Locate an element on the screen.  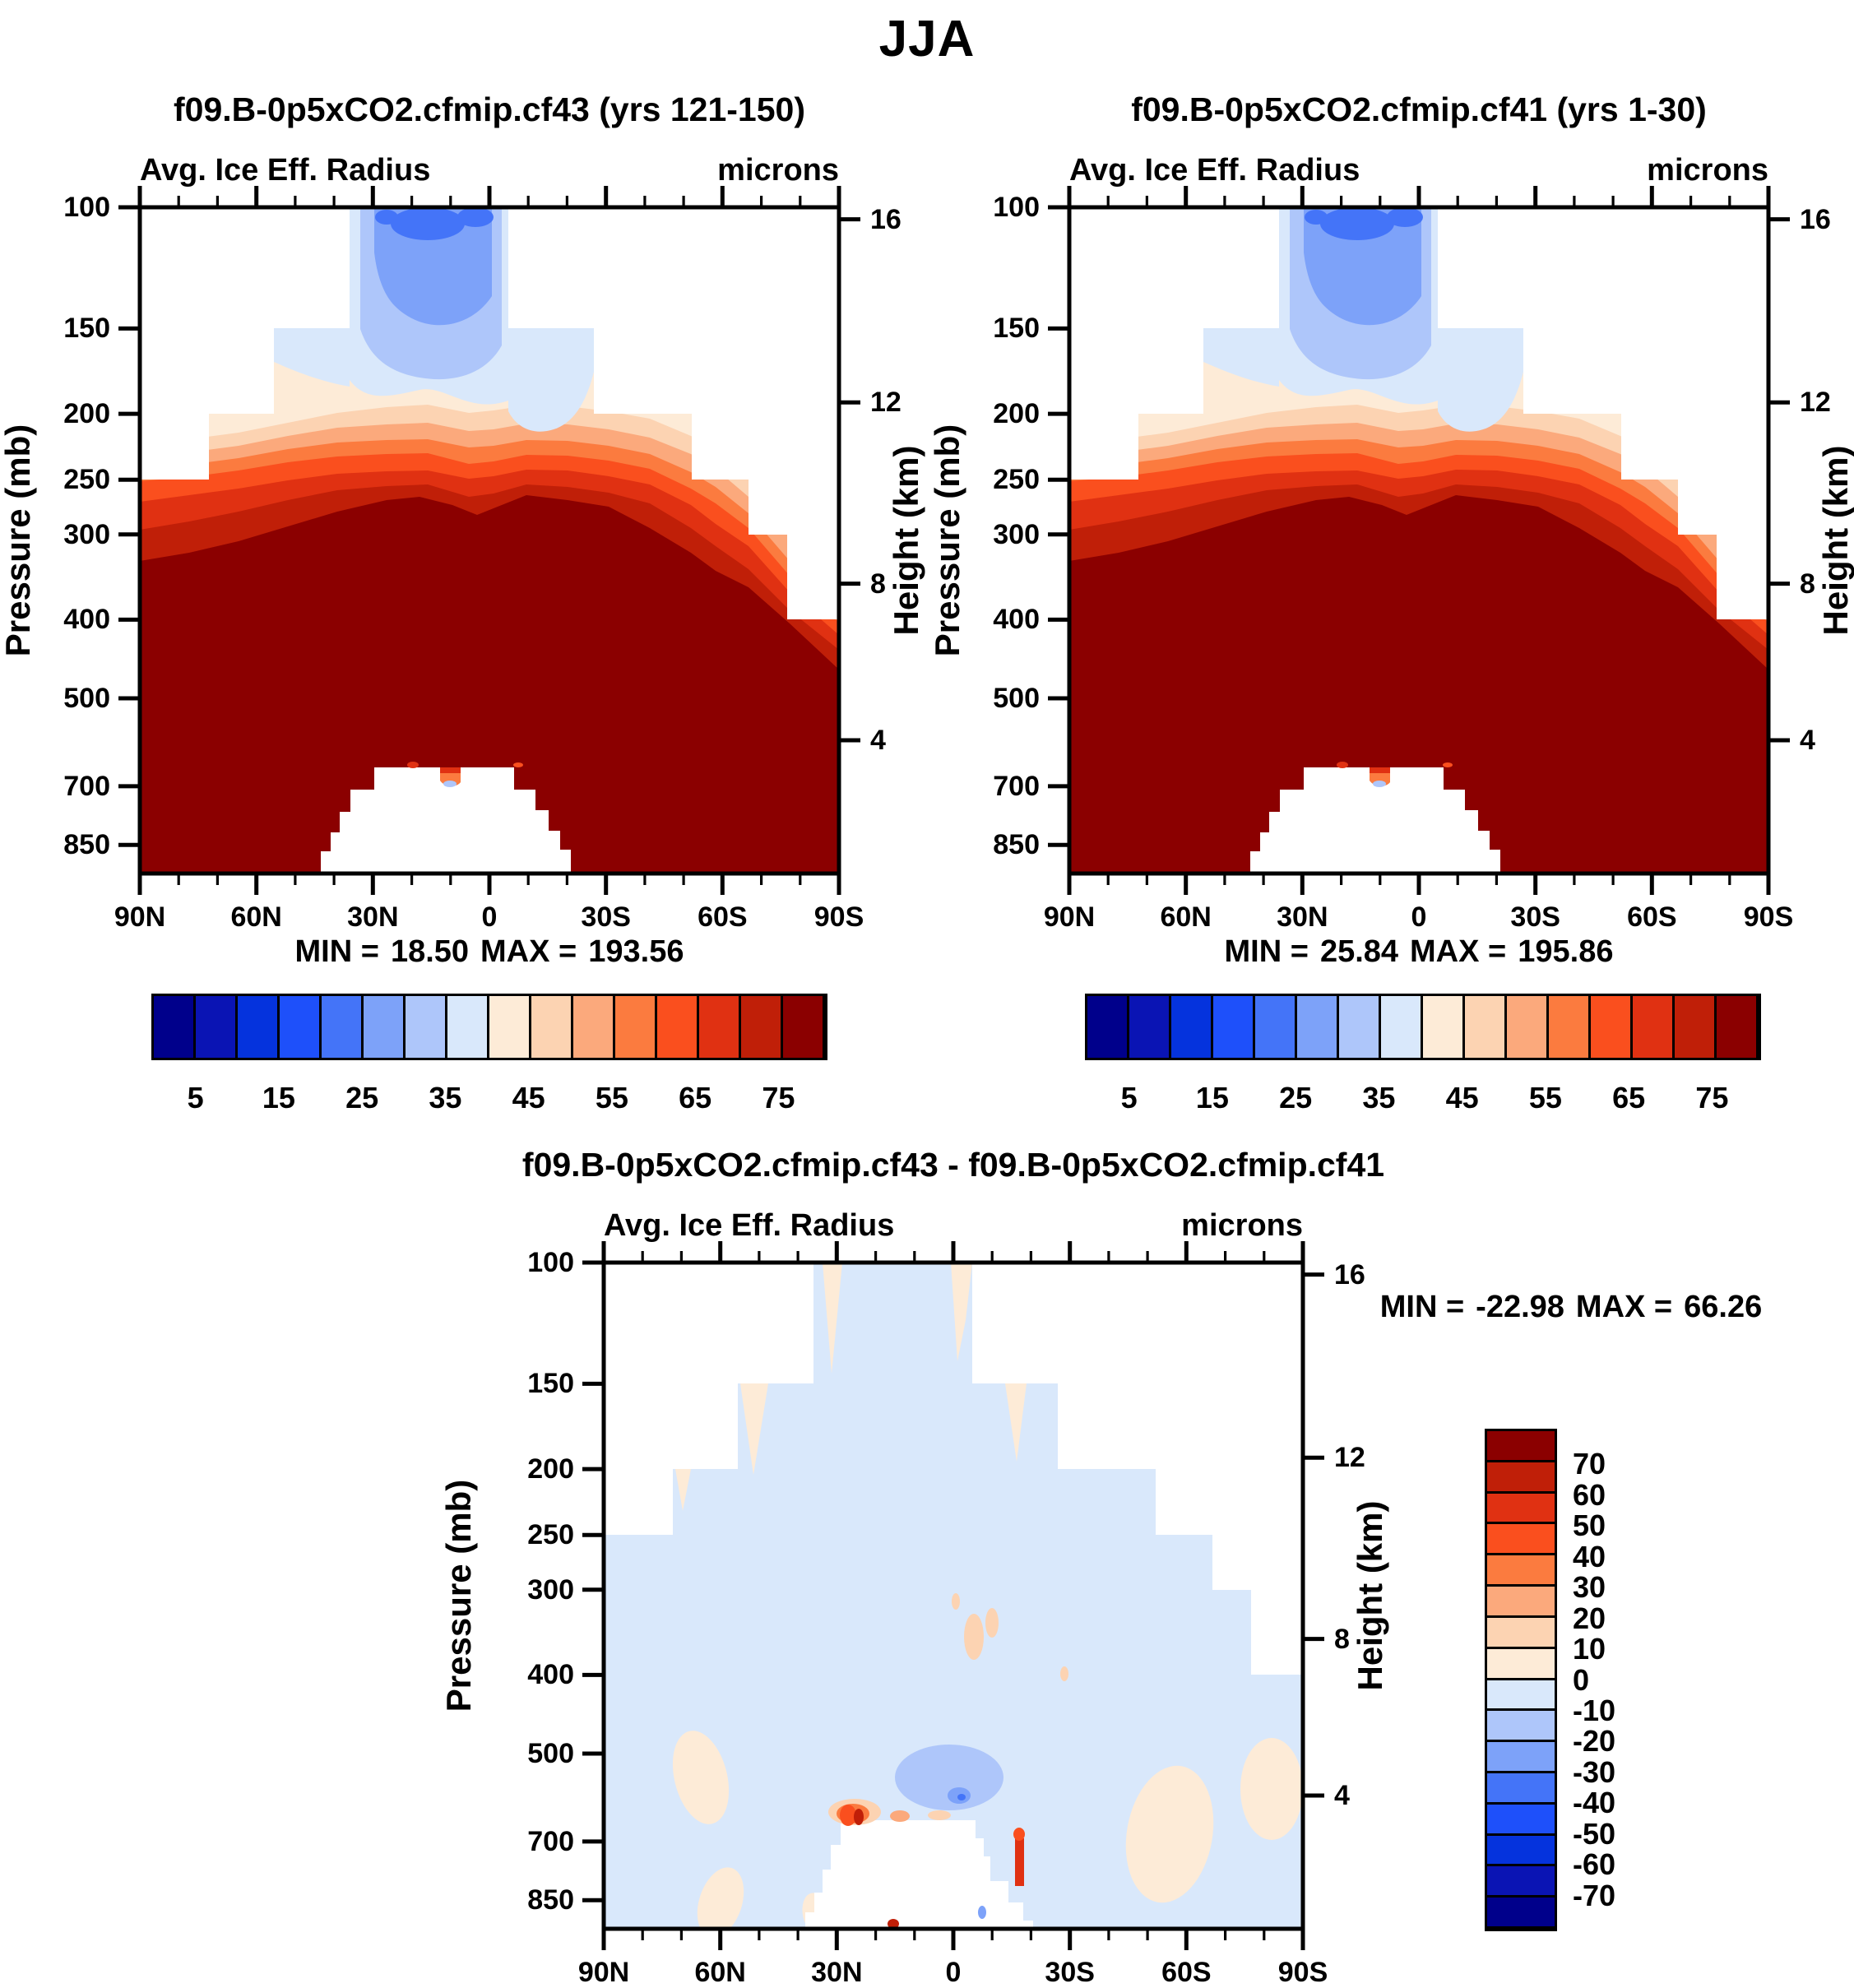
colorbar-tick-label: -60 is located at coordinates (1594, 1865).